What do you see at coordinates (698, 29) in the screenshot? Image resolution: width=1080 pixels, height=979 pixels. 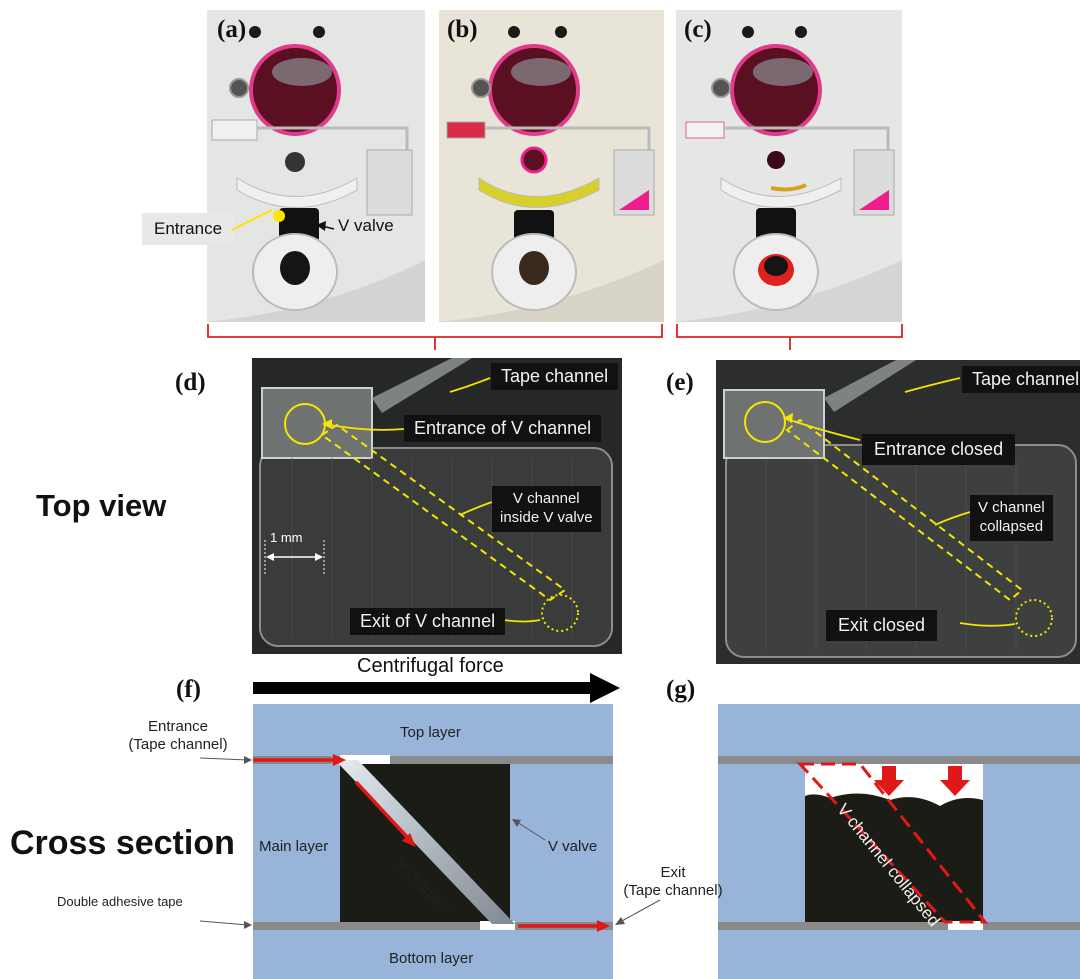 I see `panel-label-c: (c)` at bounding box center [698, 29].